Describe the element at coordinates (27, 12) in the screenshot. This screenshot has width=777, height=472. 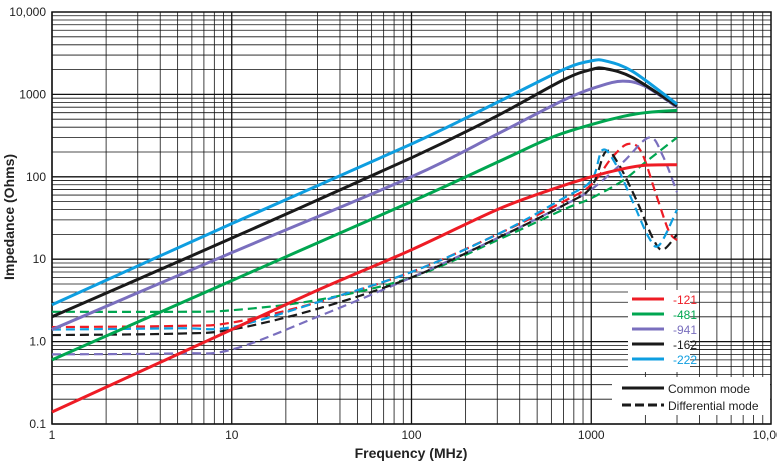
I see `y-tick-label: 10,000` at that location.